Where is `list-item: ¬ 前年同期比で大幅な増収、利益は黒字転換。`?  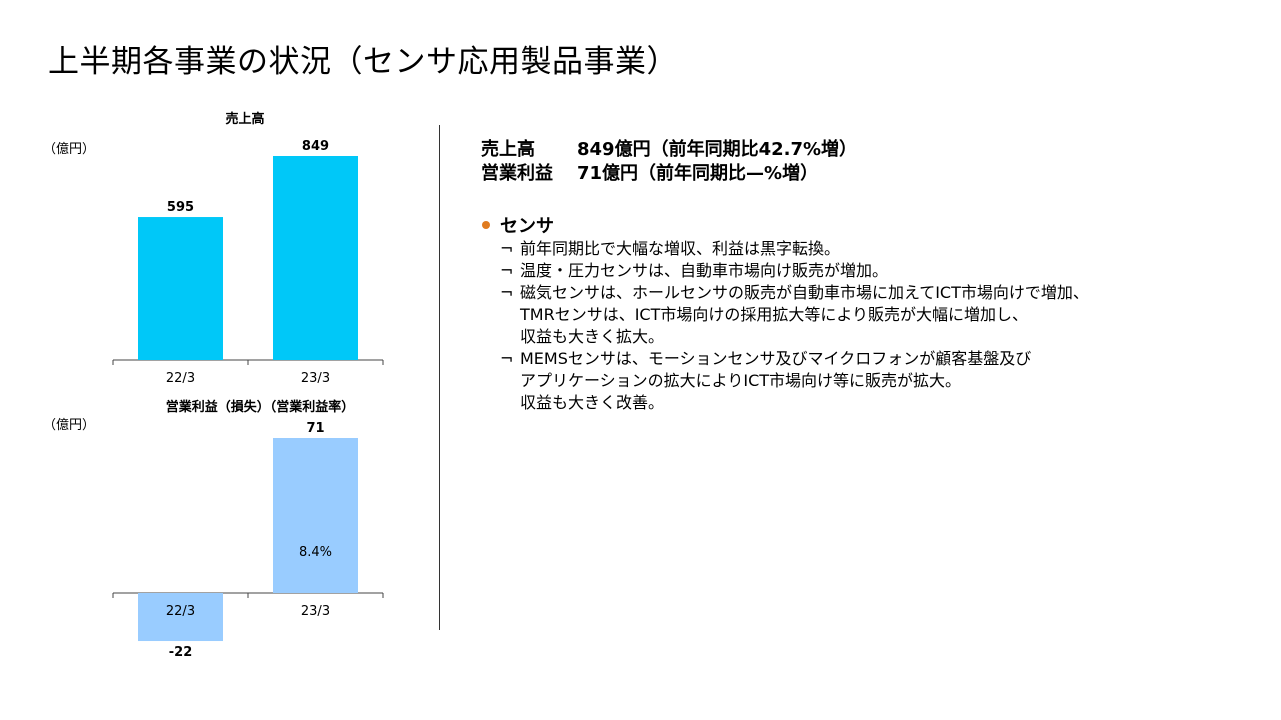
list-item: ¬ 前年同期比で大幅な増収、利益は黒字転換。 is located at coordinates (794, 249).